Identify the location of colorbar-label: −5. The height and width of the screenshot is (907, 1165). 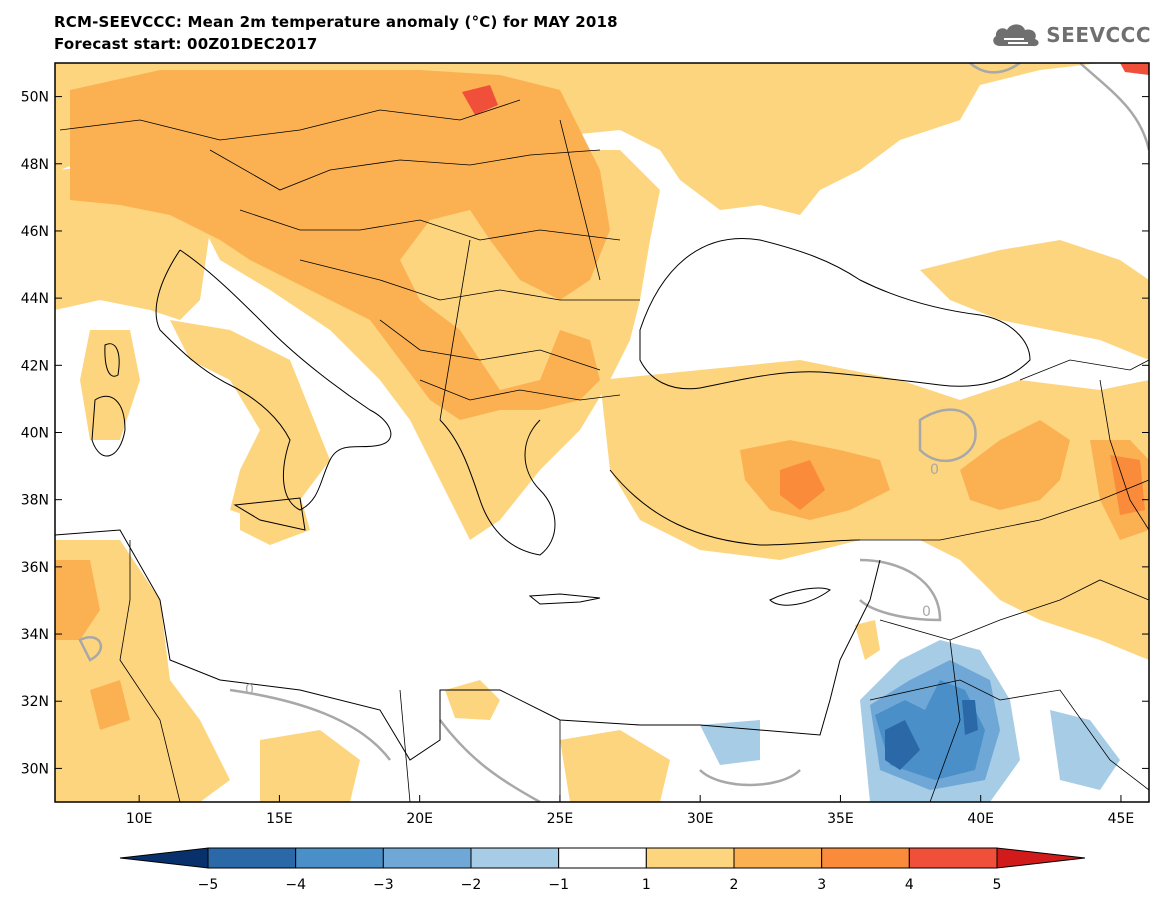
(208, 885).